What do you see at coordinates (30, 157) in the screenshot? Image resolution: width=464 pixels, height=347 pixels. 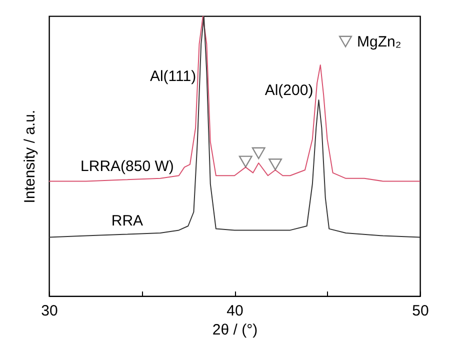 I see `y-axis-title: Intensity / a.u.` at bounding box center [30, 157].